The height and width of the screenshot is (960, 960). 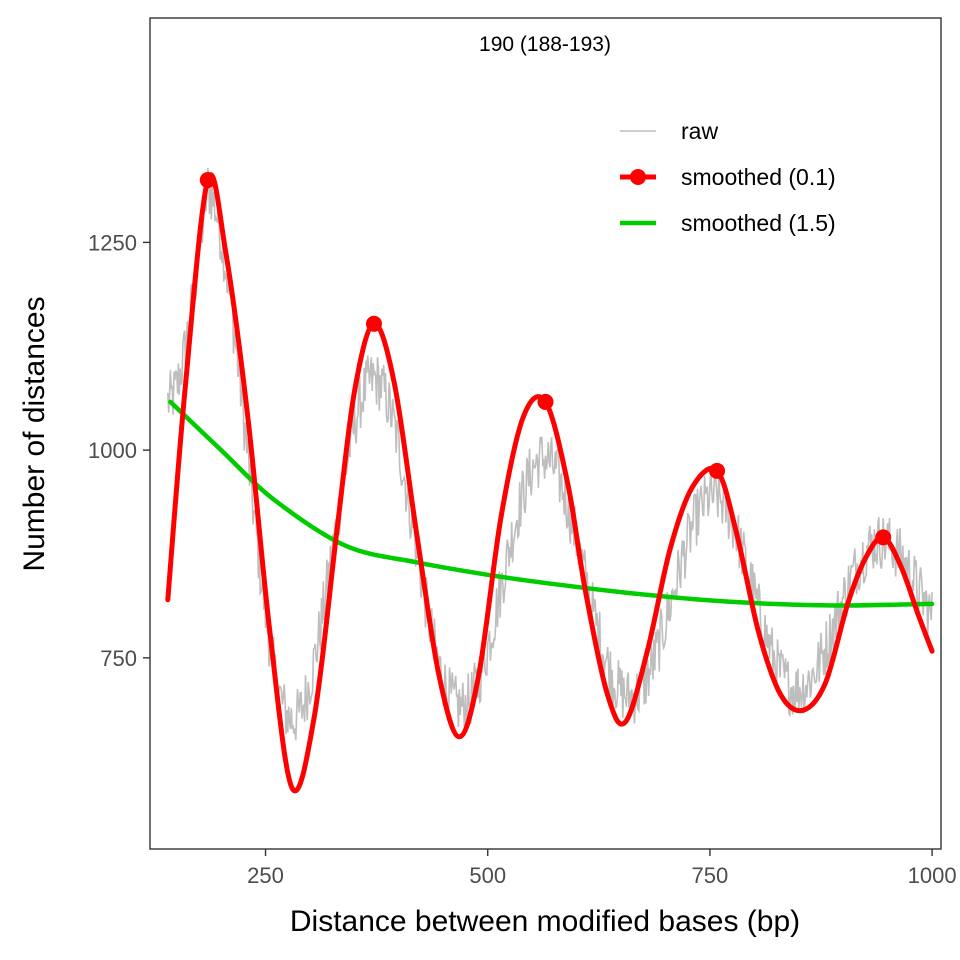 What do you see at coordinates (34, 433) in the screenshot?
I see `y-axis-title: Number of distances` at bounding box center [34, 433].